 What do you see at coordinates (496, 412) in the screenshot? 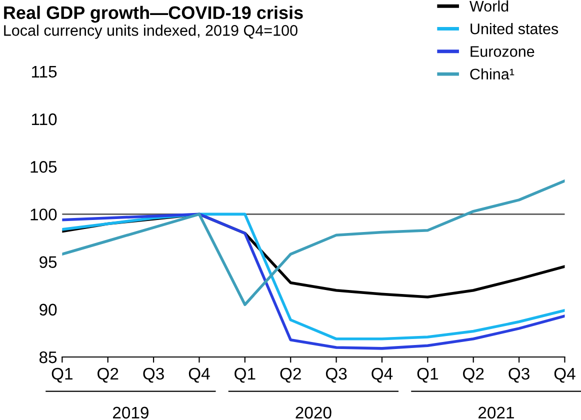
I see `text: 2021` at bounding box center [496, 412].